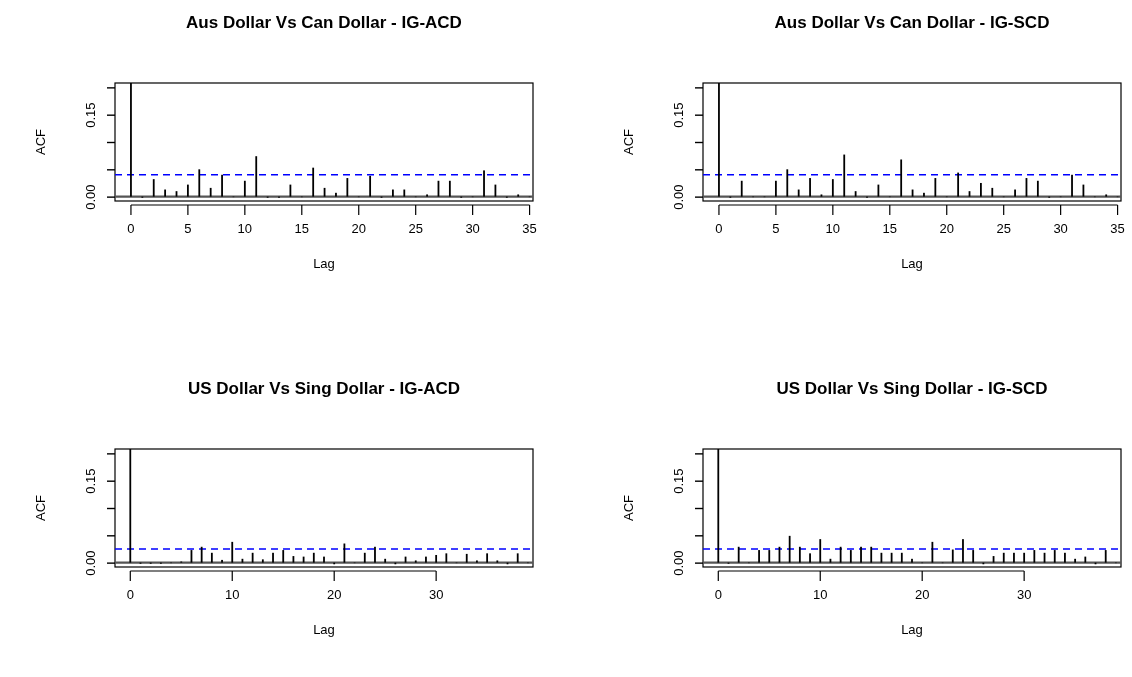 The image size is (1132, 677). I want to click on chart-title: US Dollar Vs Sing Dollar - IG-SCD, so click(912, 388).